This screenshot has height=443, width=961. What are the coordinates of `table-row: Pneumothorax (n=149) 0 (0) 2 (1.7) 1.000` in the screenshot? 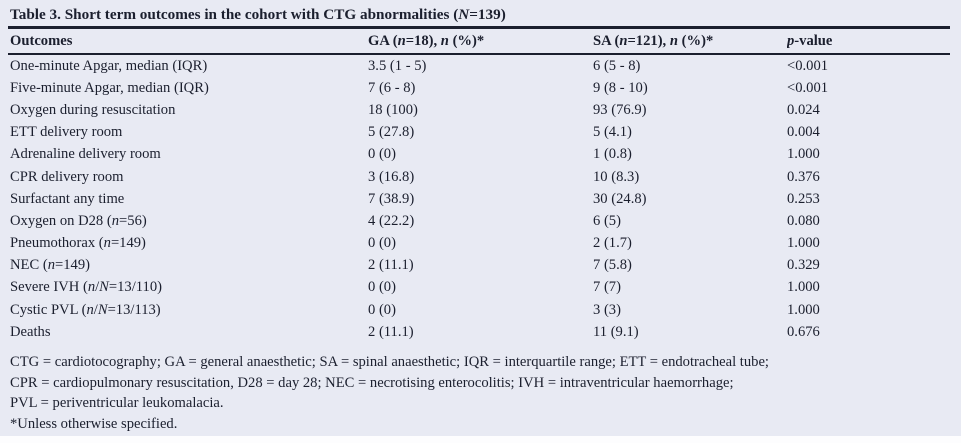 It's located at (479, 244).